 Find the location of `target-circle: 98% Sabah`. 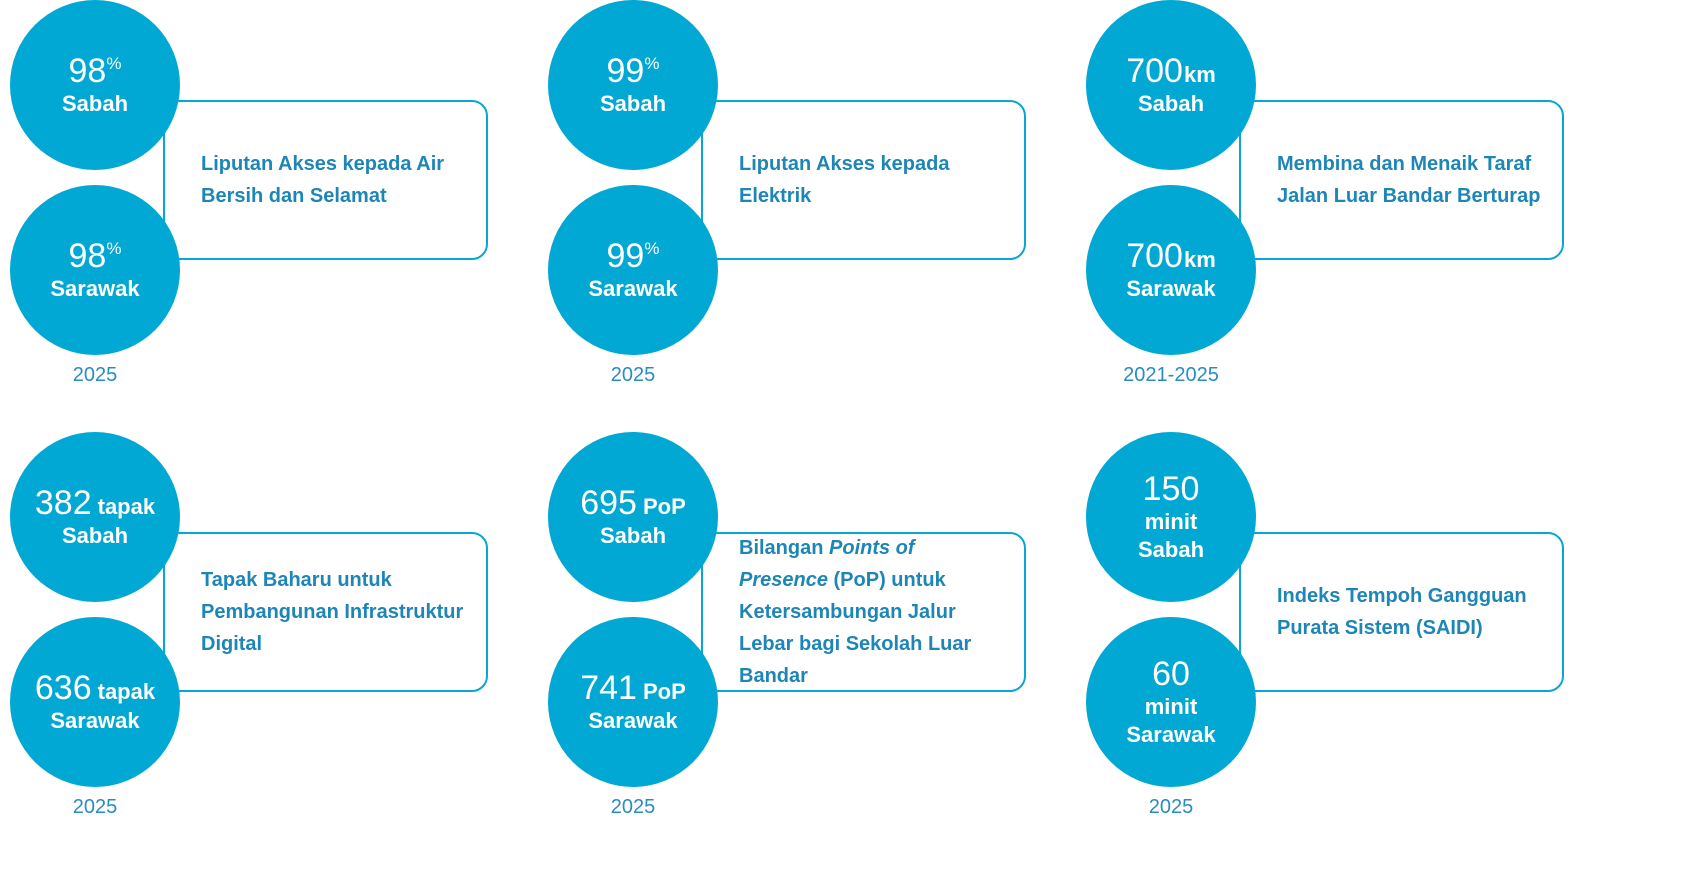

target-circle: 98% Sabah is located at coordinates (95, 85).